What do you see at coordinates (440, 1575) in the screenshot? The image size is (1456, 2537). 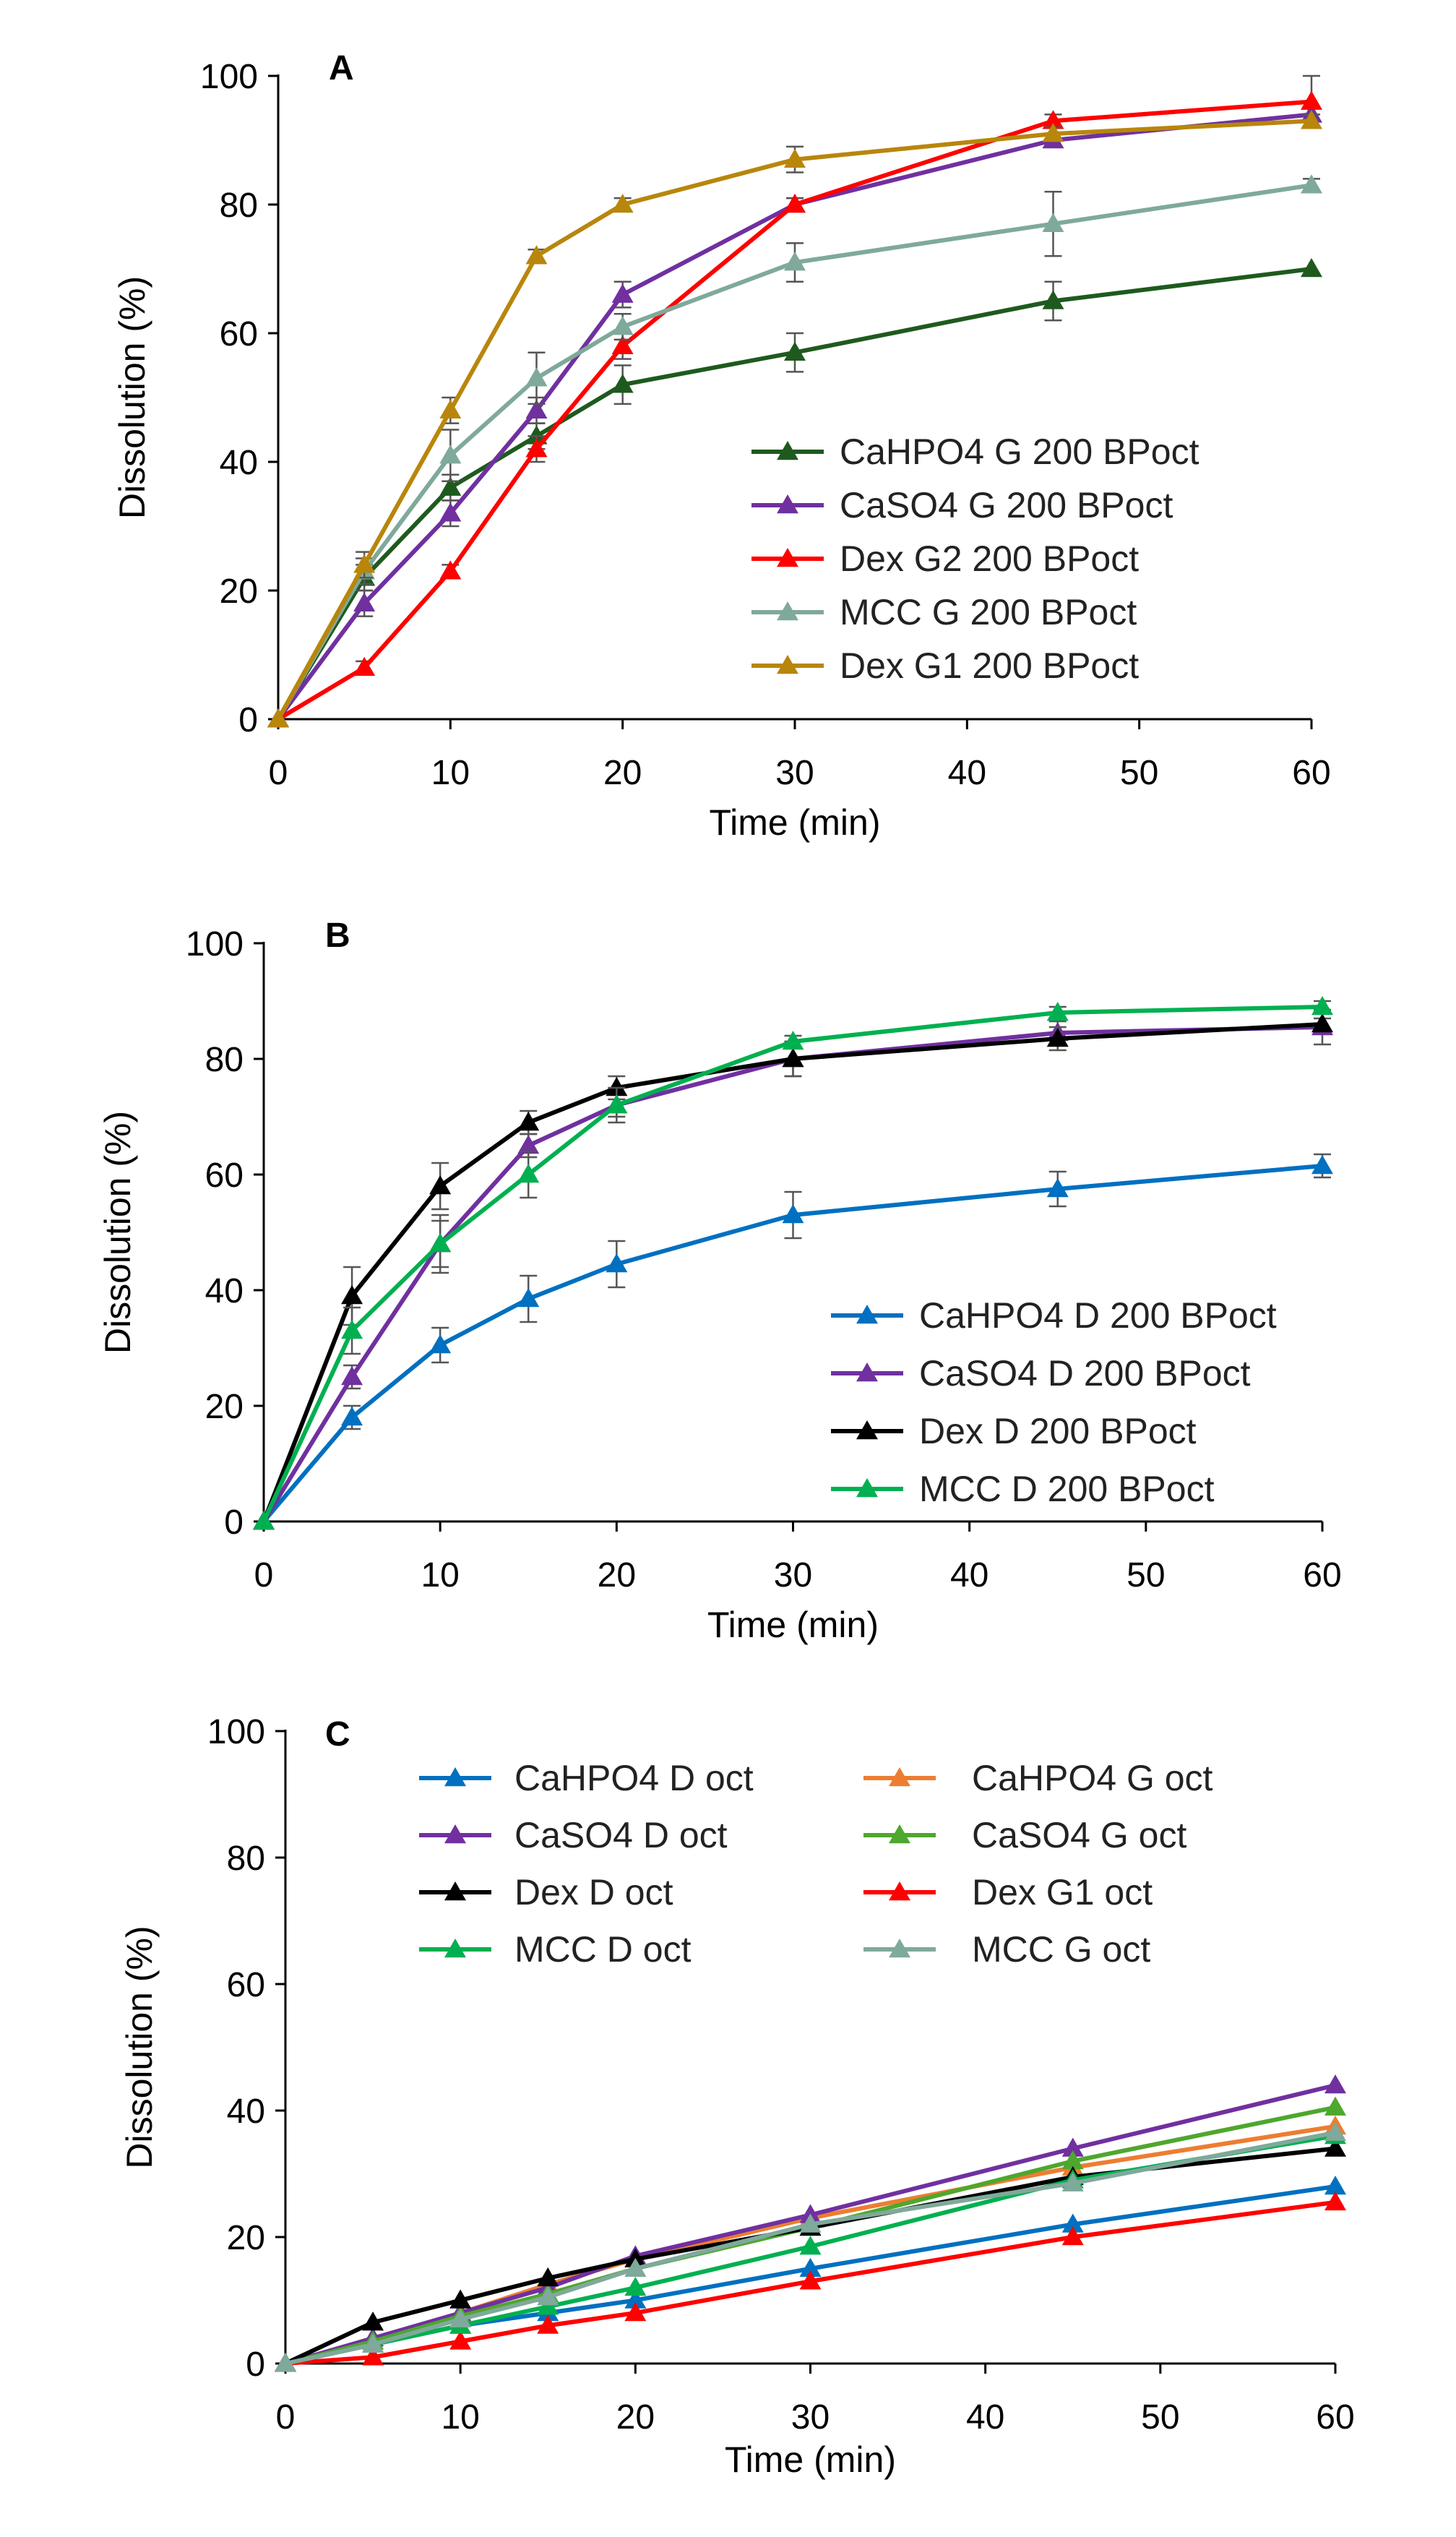 I see `x-tick-label: 10` at bounding box center [440, 1575].